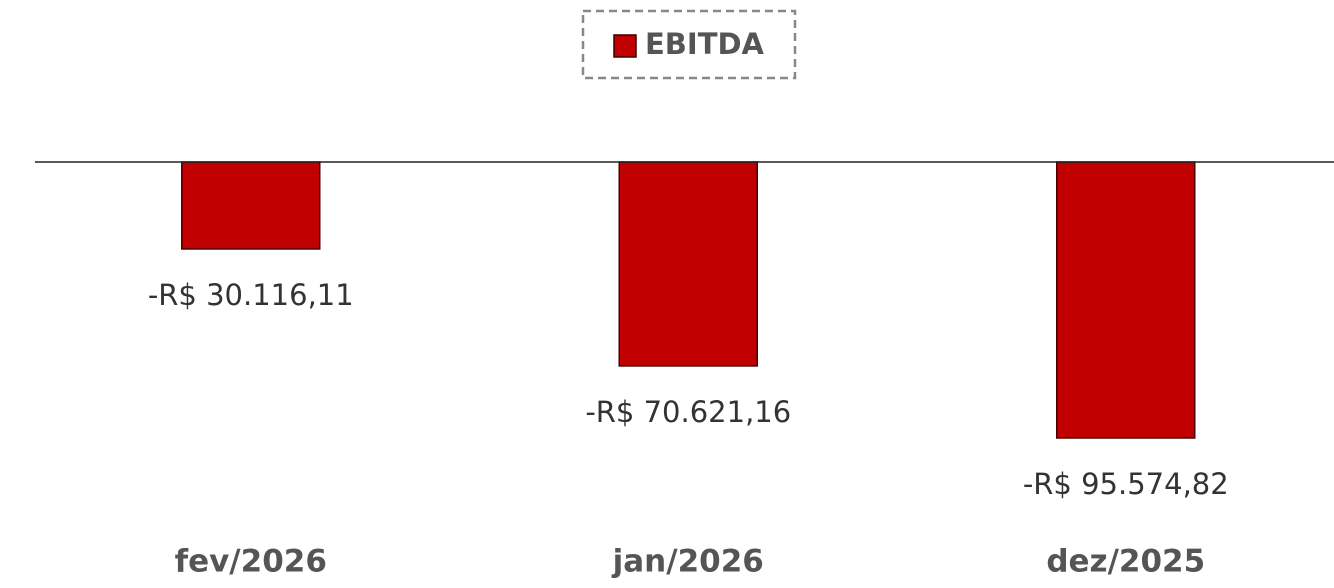 The width and height of the screenshot is (1334, 588). I want to click on value-label: -R$ 95.574,82, so click(1126, 484).